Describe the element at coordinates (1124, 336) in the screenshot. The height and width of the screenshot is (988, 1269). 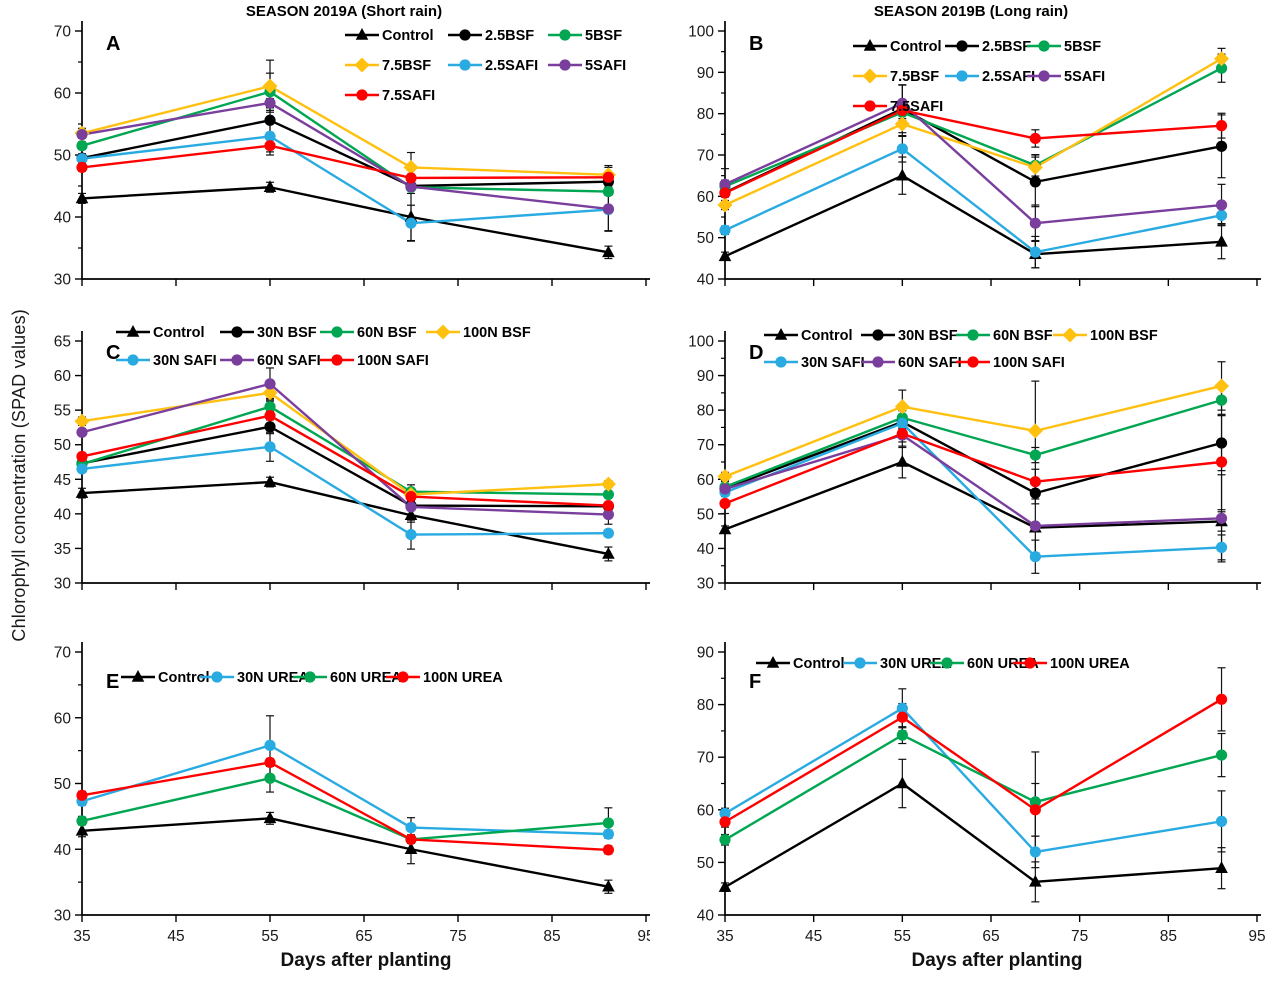
I see `legend-label: 100N BSF` at that location.